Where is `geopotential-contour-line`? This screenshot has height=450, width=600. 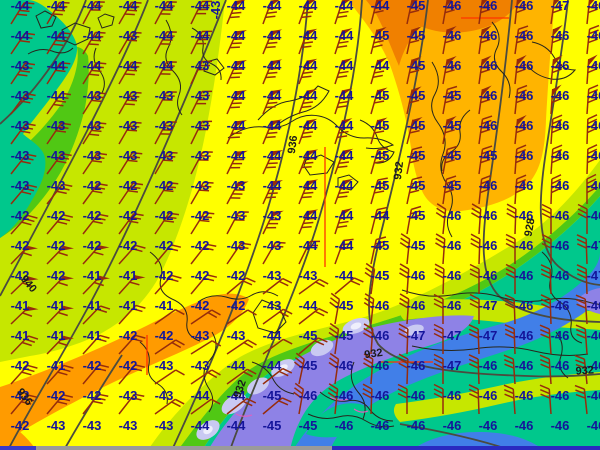
geopotential-contour-line is located at coordinates (541, 161).